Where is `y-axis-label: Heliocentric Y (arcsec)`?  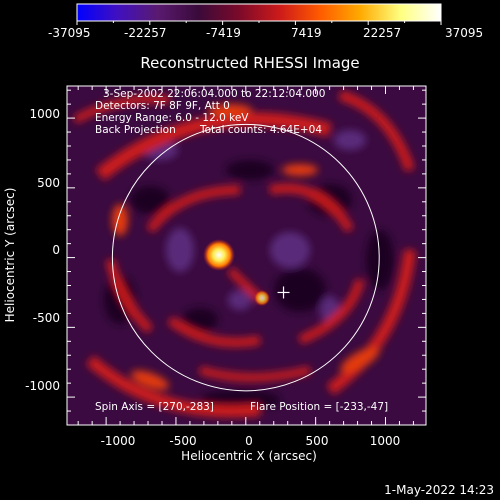
y-axis-label: Heliocentric Y (arcsec) is located at coordinates (10, 255).